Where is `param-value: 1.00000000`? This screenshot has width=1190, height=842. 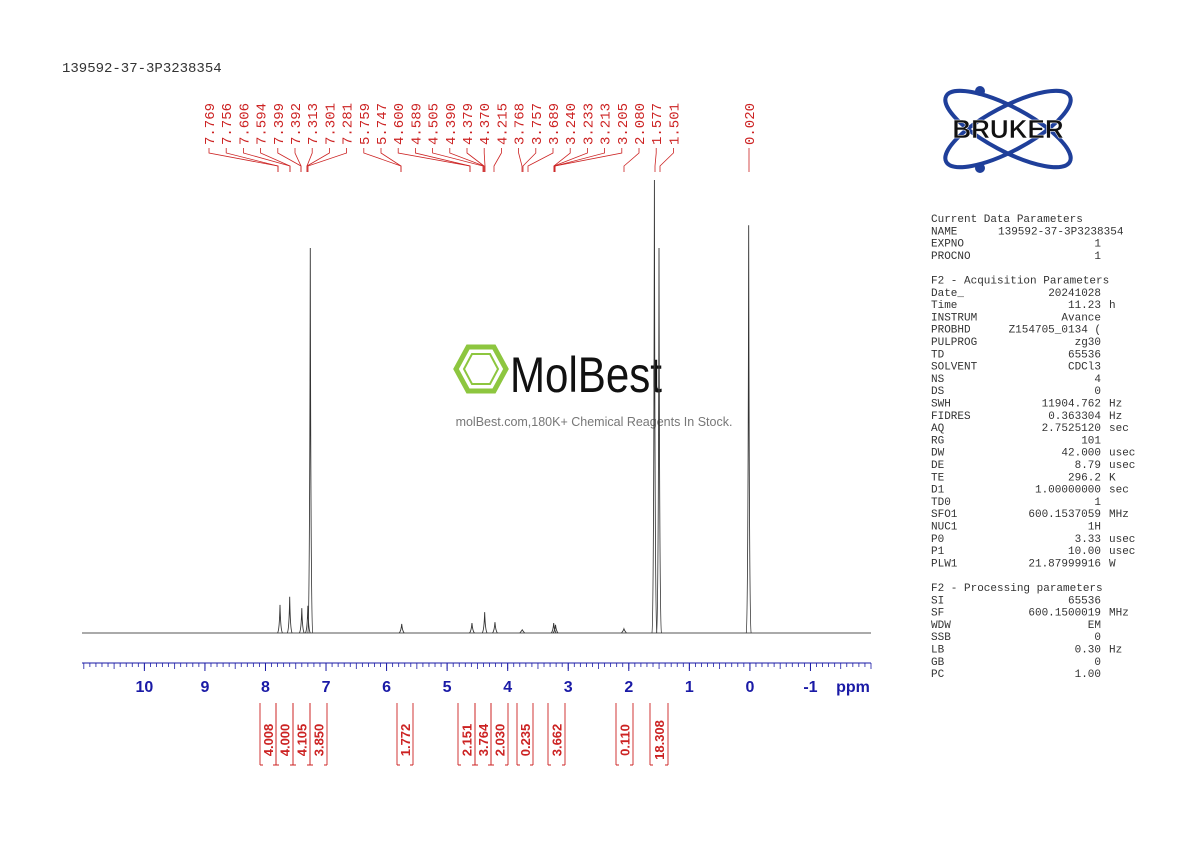
param-value: 1.00000000 is located at coordinates (1068, 491).